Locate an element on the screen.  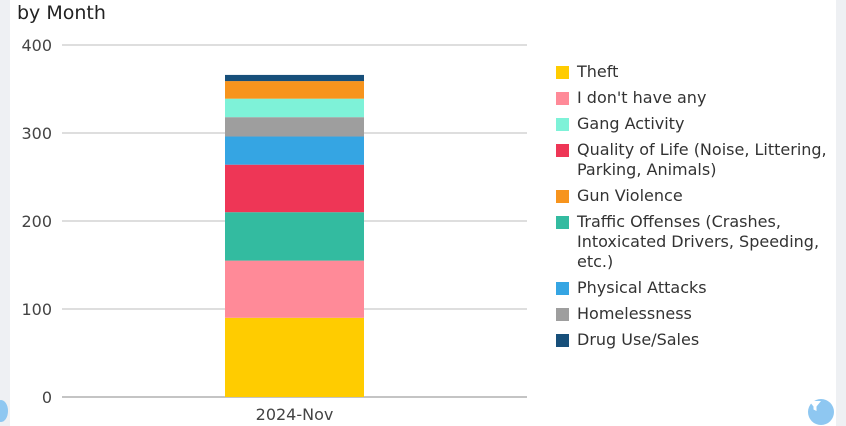
legend-label: Homelessness is located at coordinates (634, 313).